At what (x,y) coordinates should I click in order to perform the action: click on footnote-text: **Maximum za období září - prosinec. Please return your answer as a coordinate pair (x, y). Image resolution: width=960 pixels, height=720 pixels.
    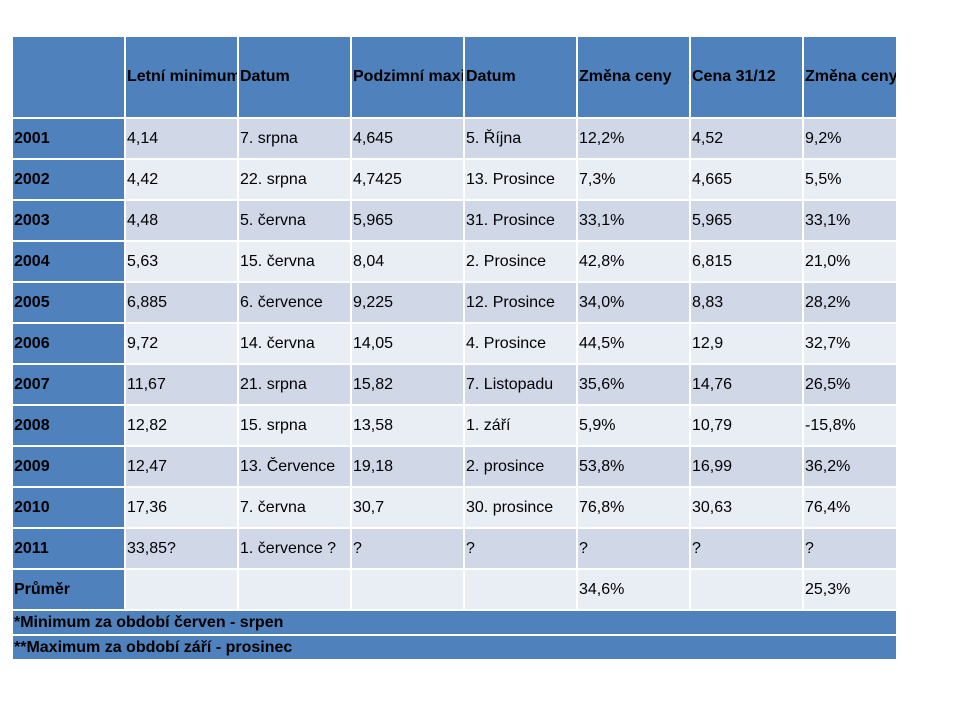
    Looking at the image, I should click on (454, 647).